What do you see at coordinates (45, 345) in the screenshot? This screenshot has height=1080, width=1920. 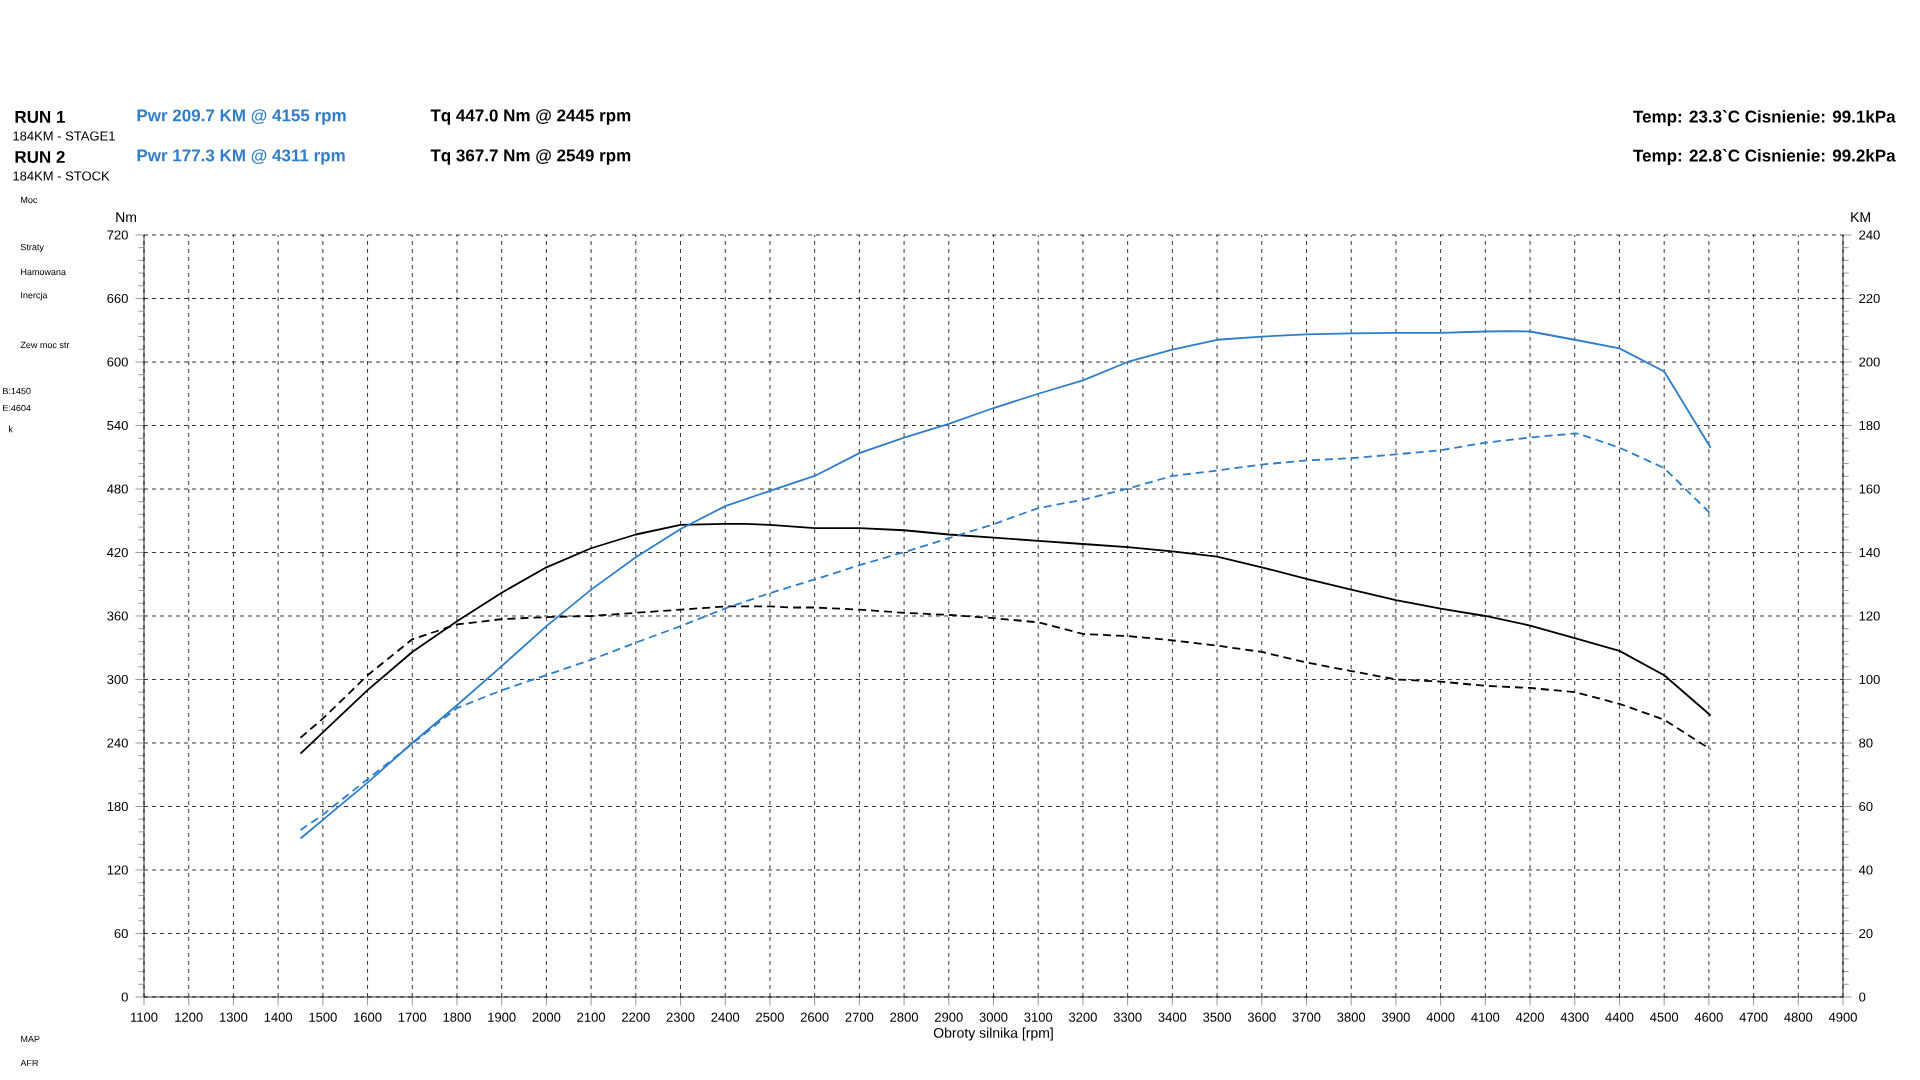 I see `text: Zew moc str` at bounding box center [45, 345].